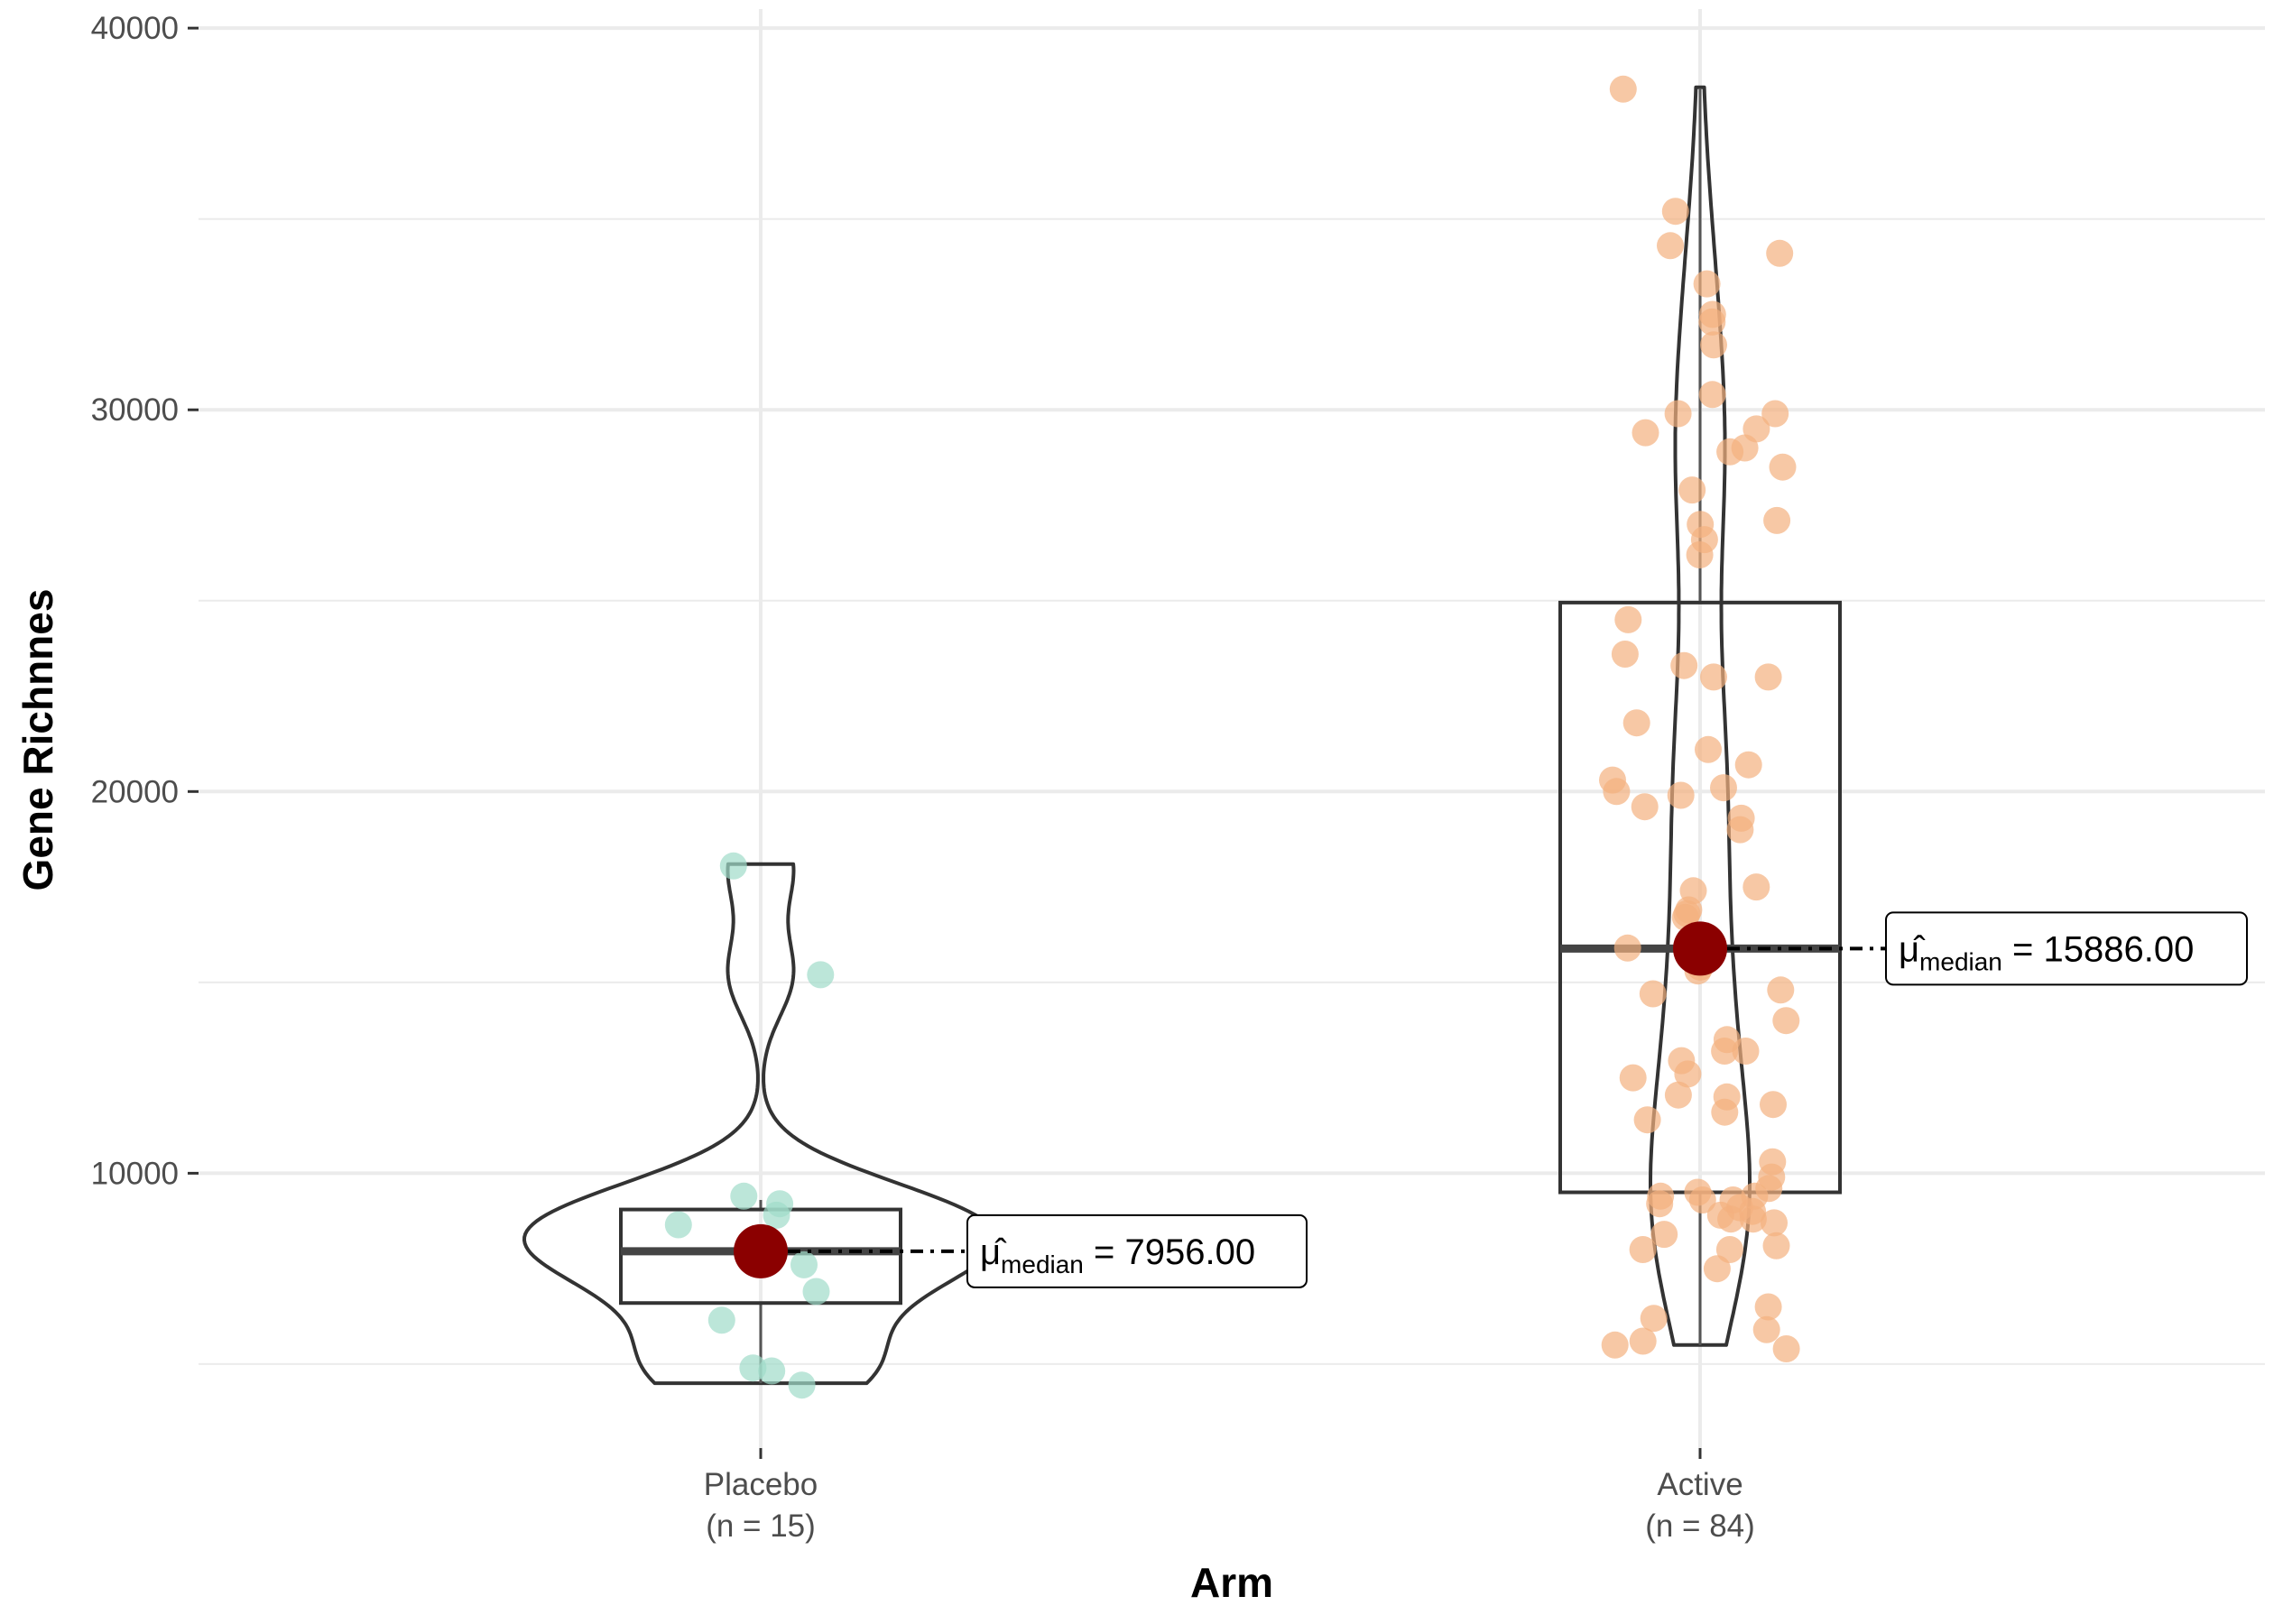 The width and height of the screenshot is (2274, 1624). What do you see at coordinates (1232, 1583) in the screenshot?
I see `x-axis-title: Arm` at bounding box center [1232, 1583].